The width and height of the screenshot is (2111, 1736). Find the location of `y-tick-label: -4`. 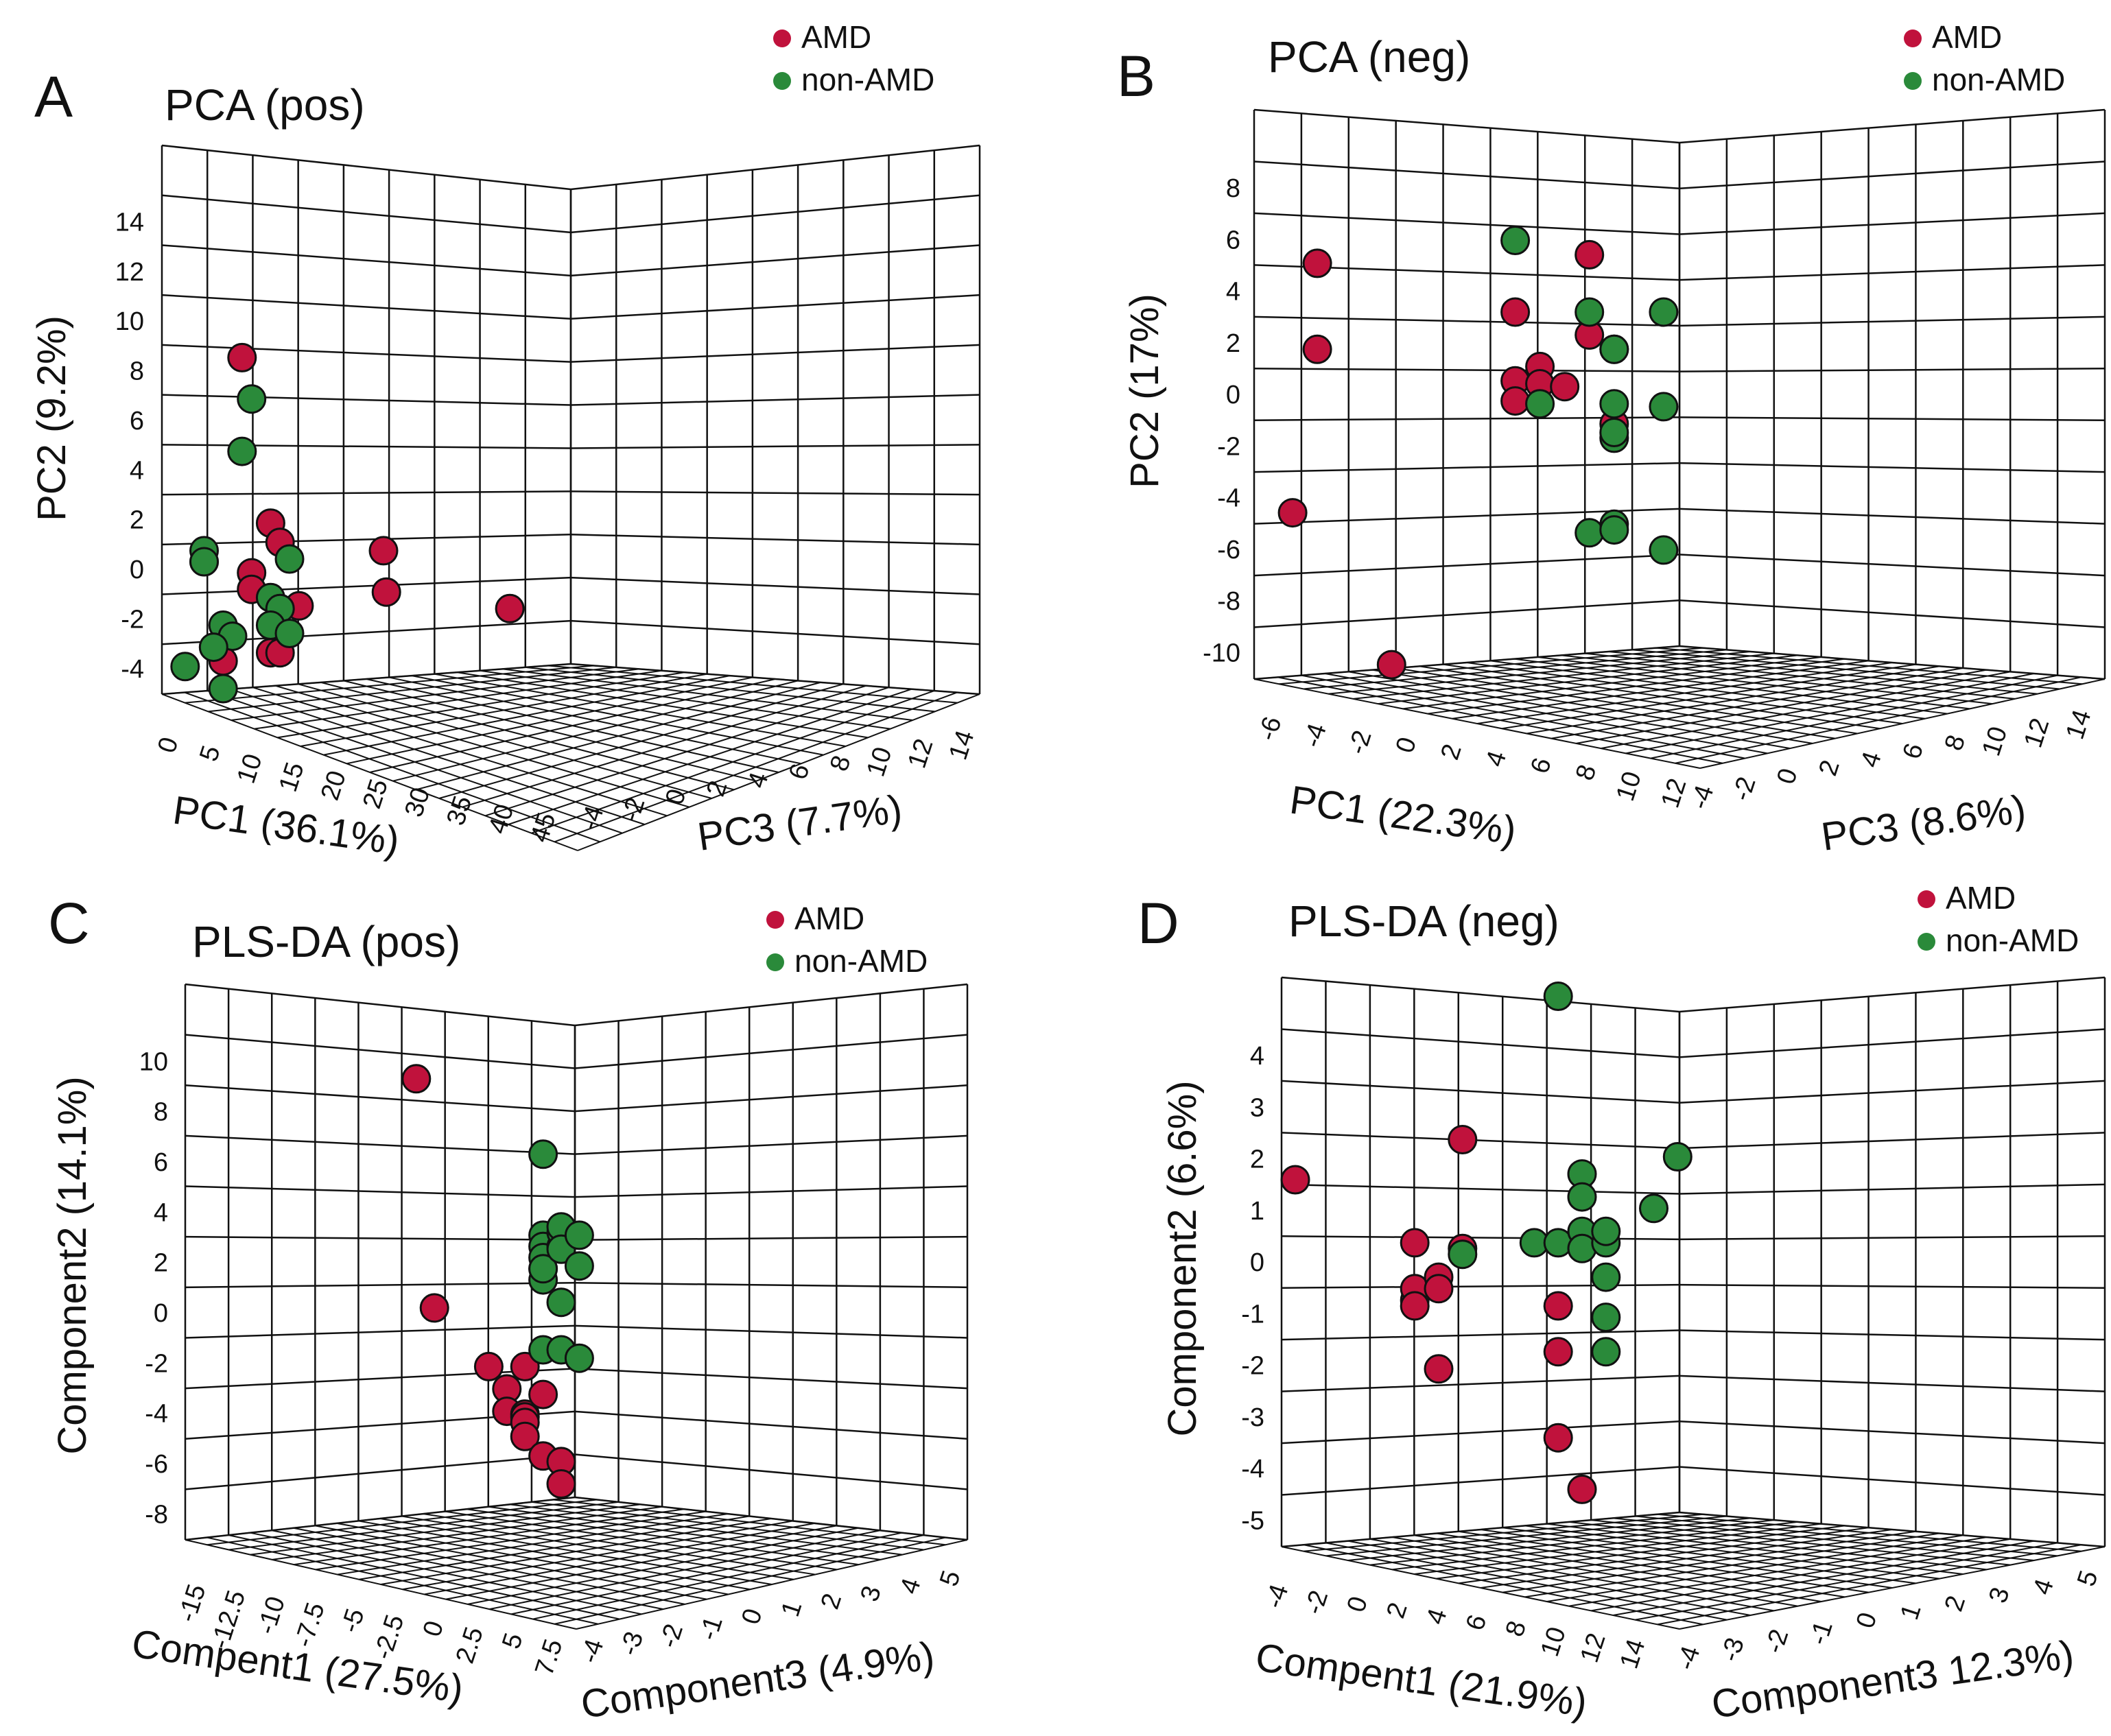

y-tick-label: -4 is located at coordinates (132, 670).